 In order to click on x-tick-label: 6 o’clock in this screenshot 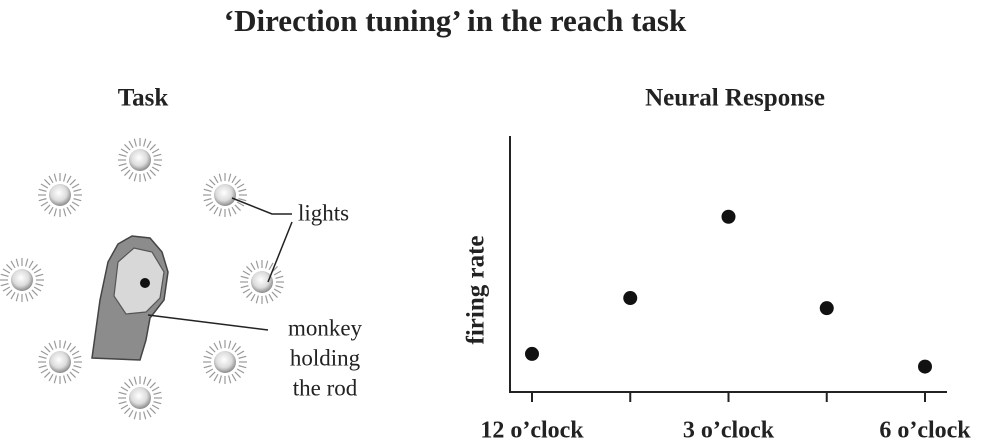, I will do `click(925, 431)`.